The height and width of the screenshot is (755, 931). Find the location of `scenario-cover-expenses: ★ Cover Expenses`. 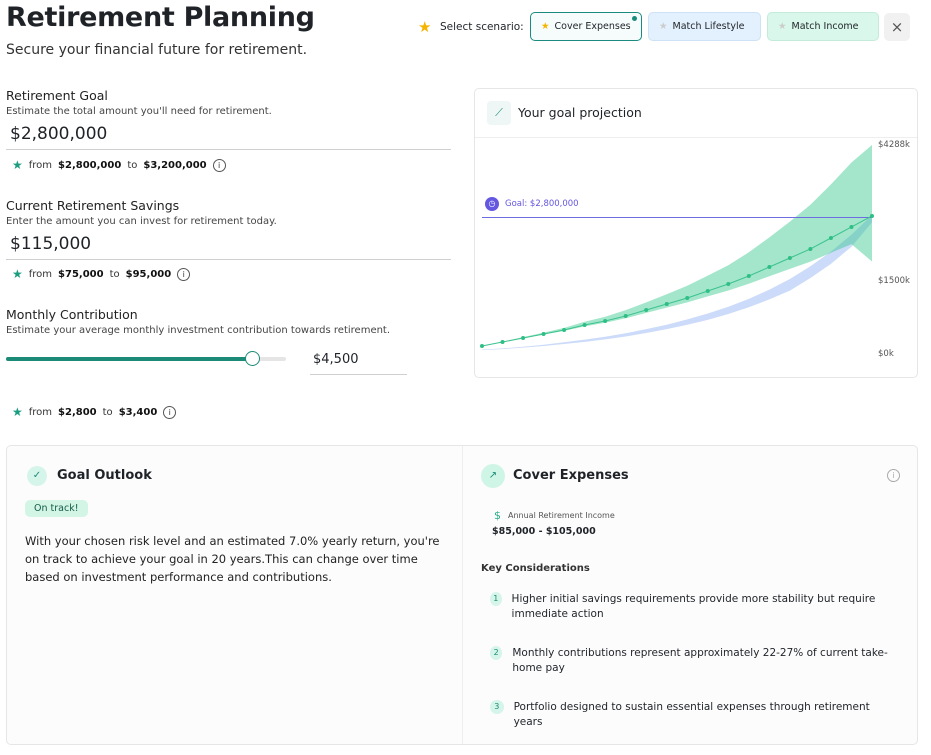

scenario-cover-expenses: ★ Cover Expenses is located at coordinates (586, 26).